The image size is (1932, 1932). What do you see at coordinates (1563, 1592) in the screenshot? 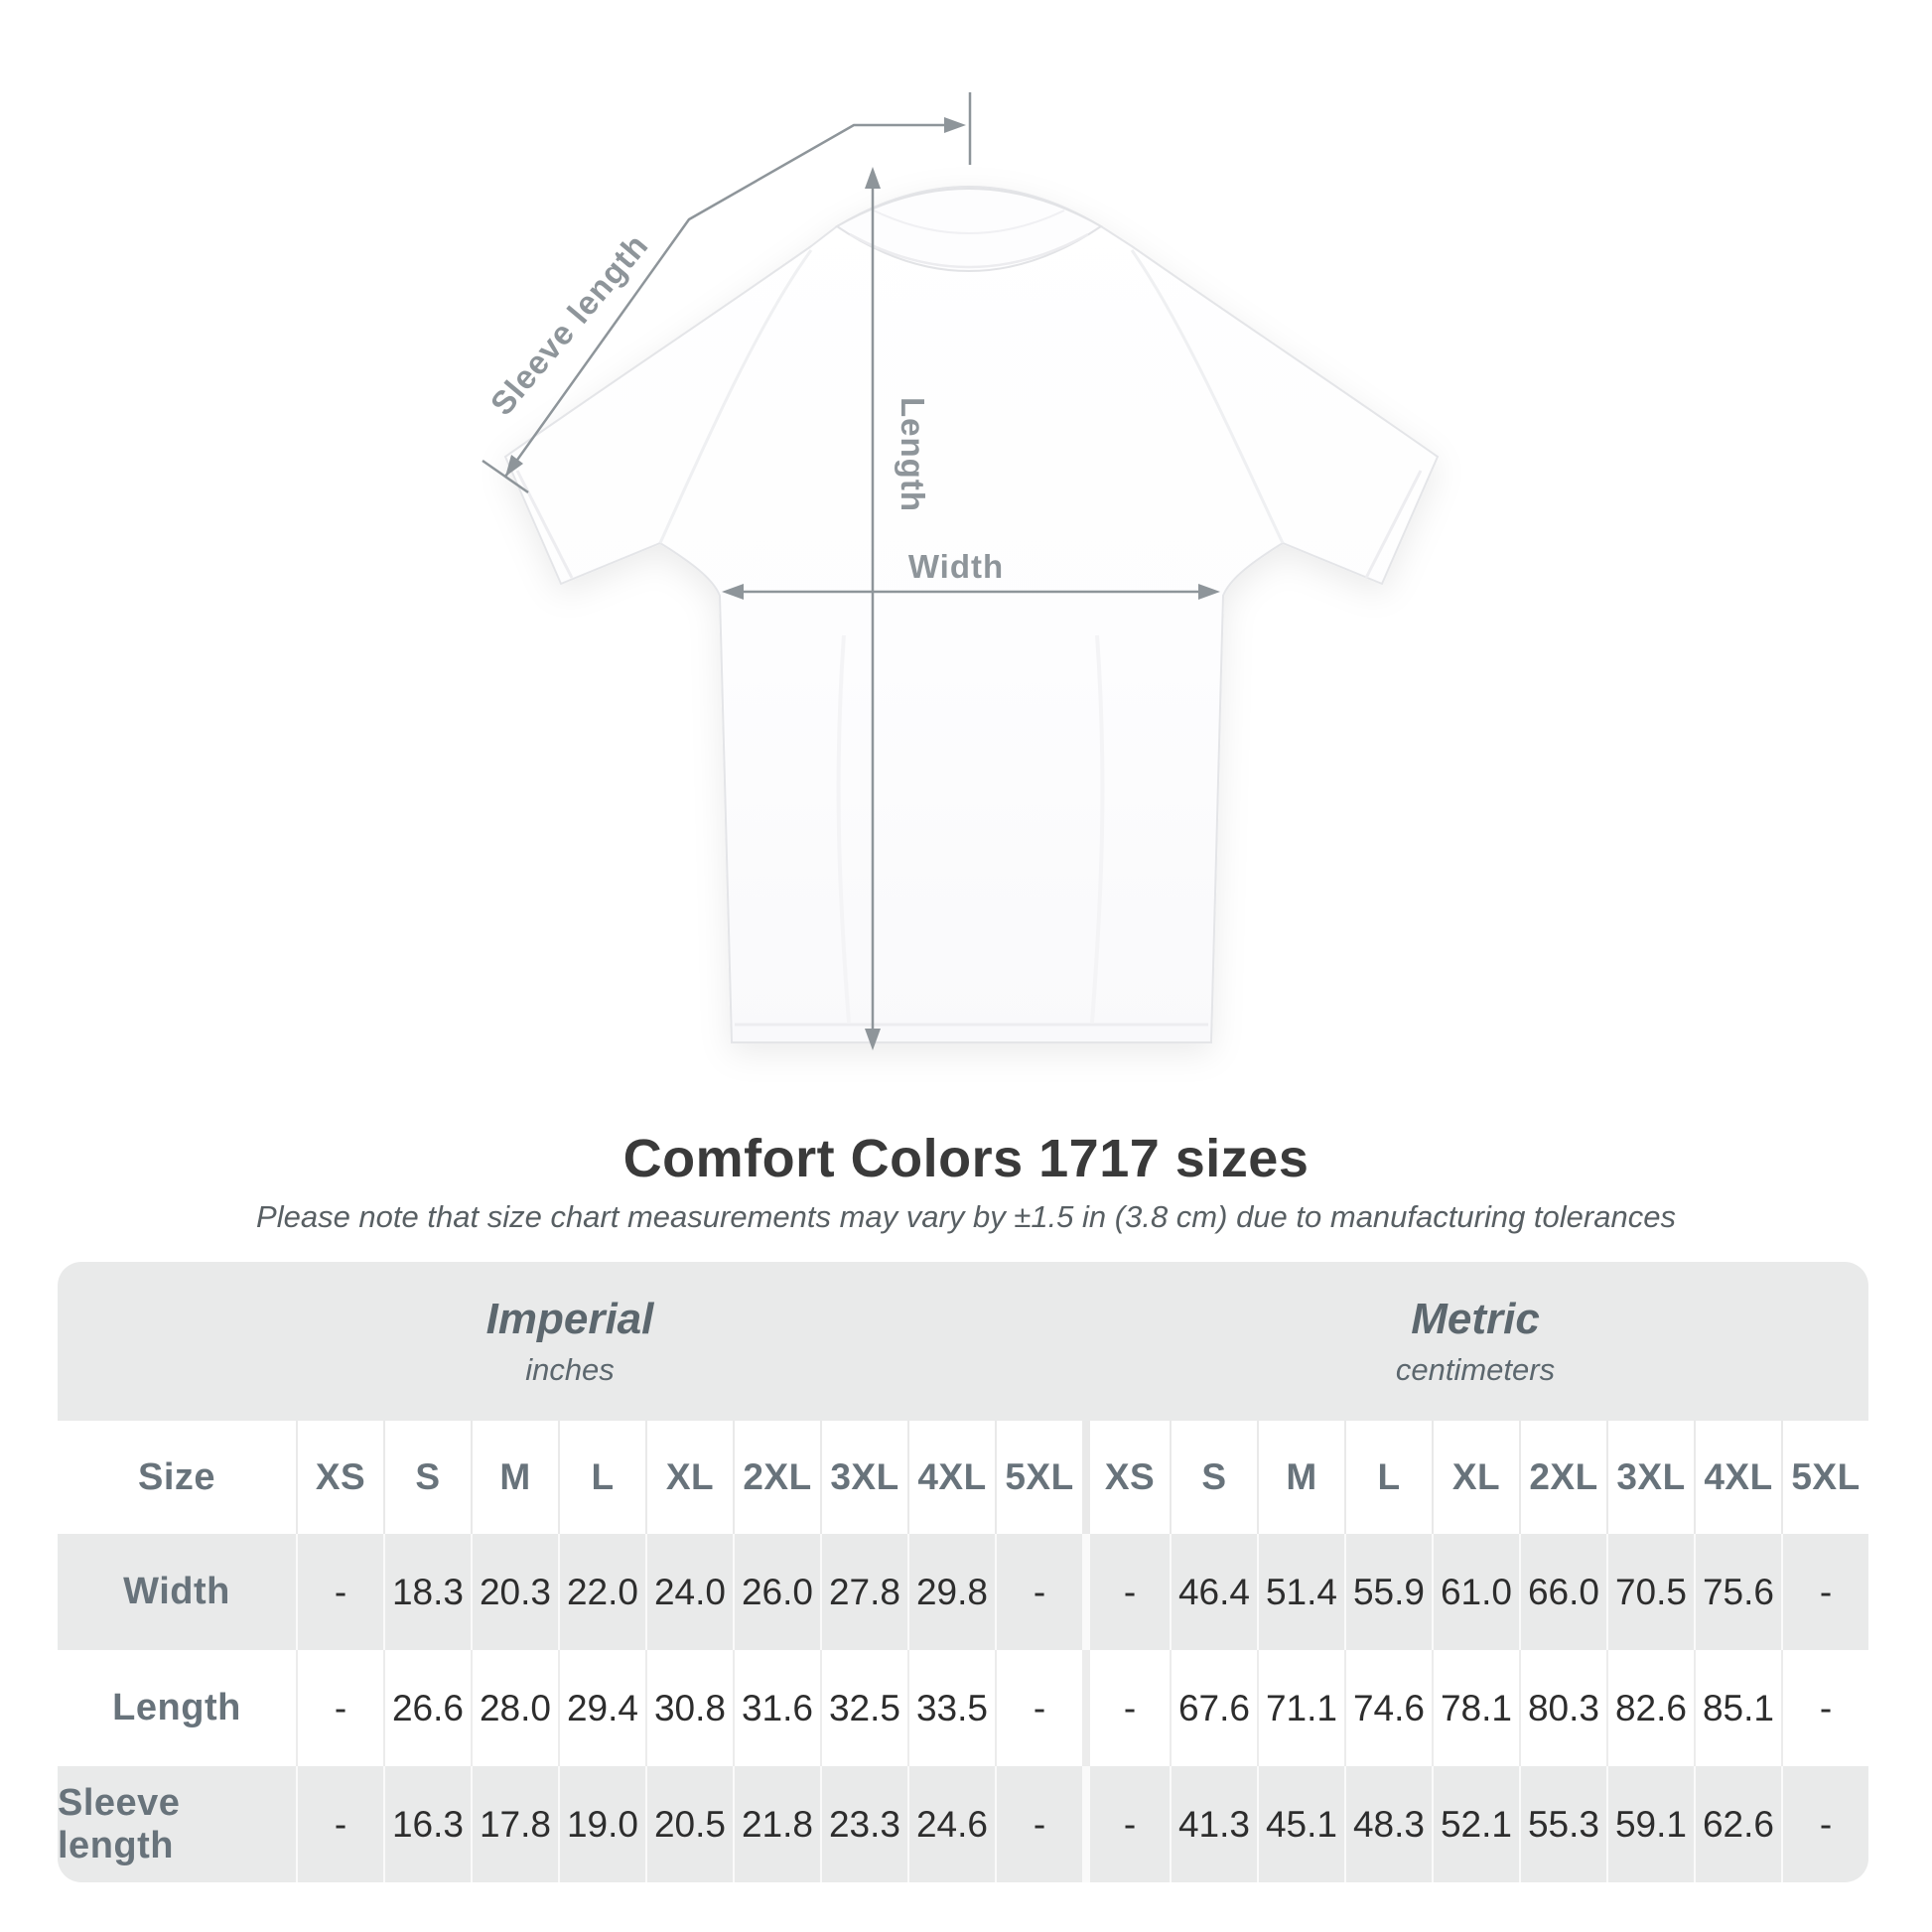
I see `metric-value-text: 66.0` at bounding box center [1563, 1592].